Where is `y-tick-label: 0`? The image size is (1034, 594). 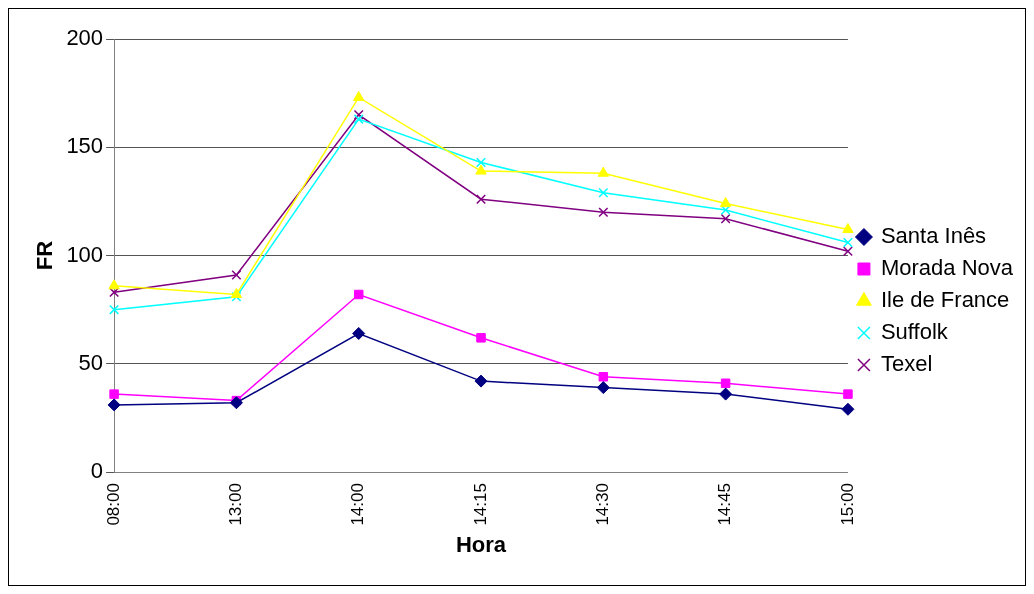 y-tick-label: 0 is located at coordinates (97, 471).